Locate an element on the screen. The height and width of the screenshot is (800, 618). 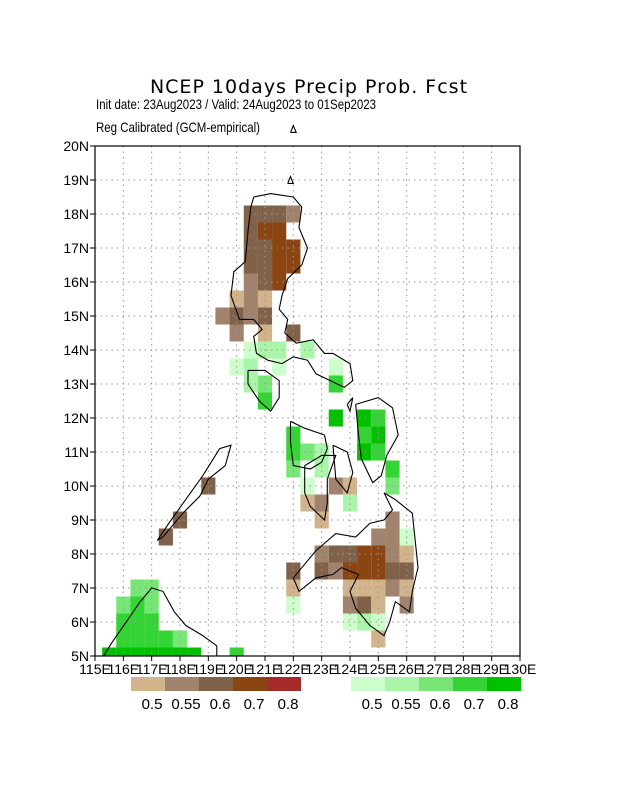
longitude-tick-label: 119E is located at coordinates (208, 669).